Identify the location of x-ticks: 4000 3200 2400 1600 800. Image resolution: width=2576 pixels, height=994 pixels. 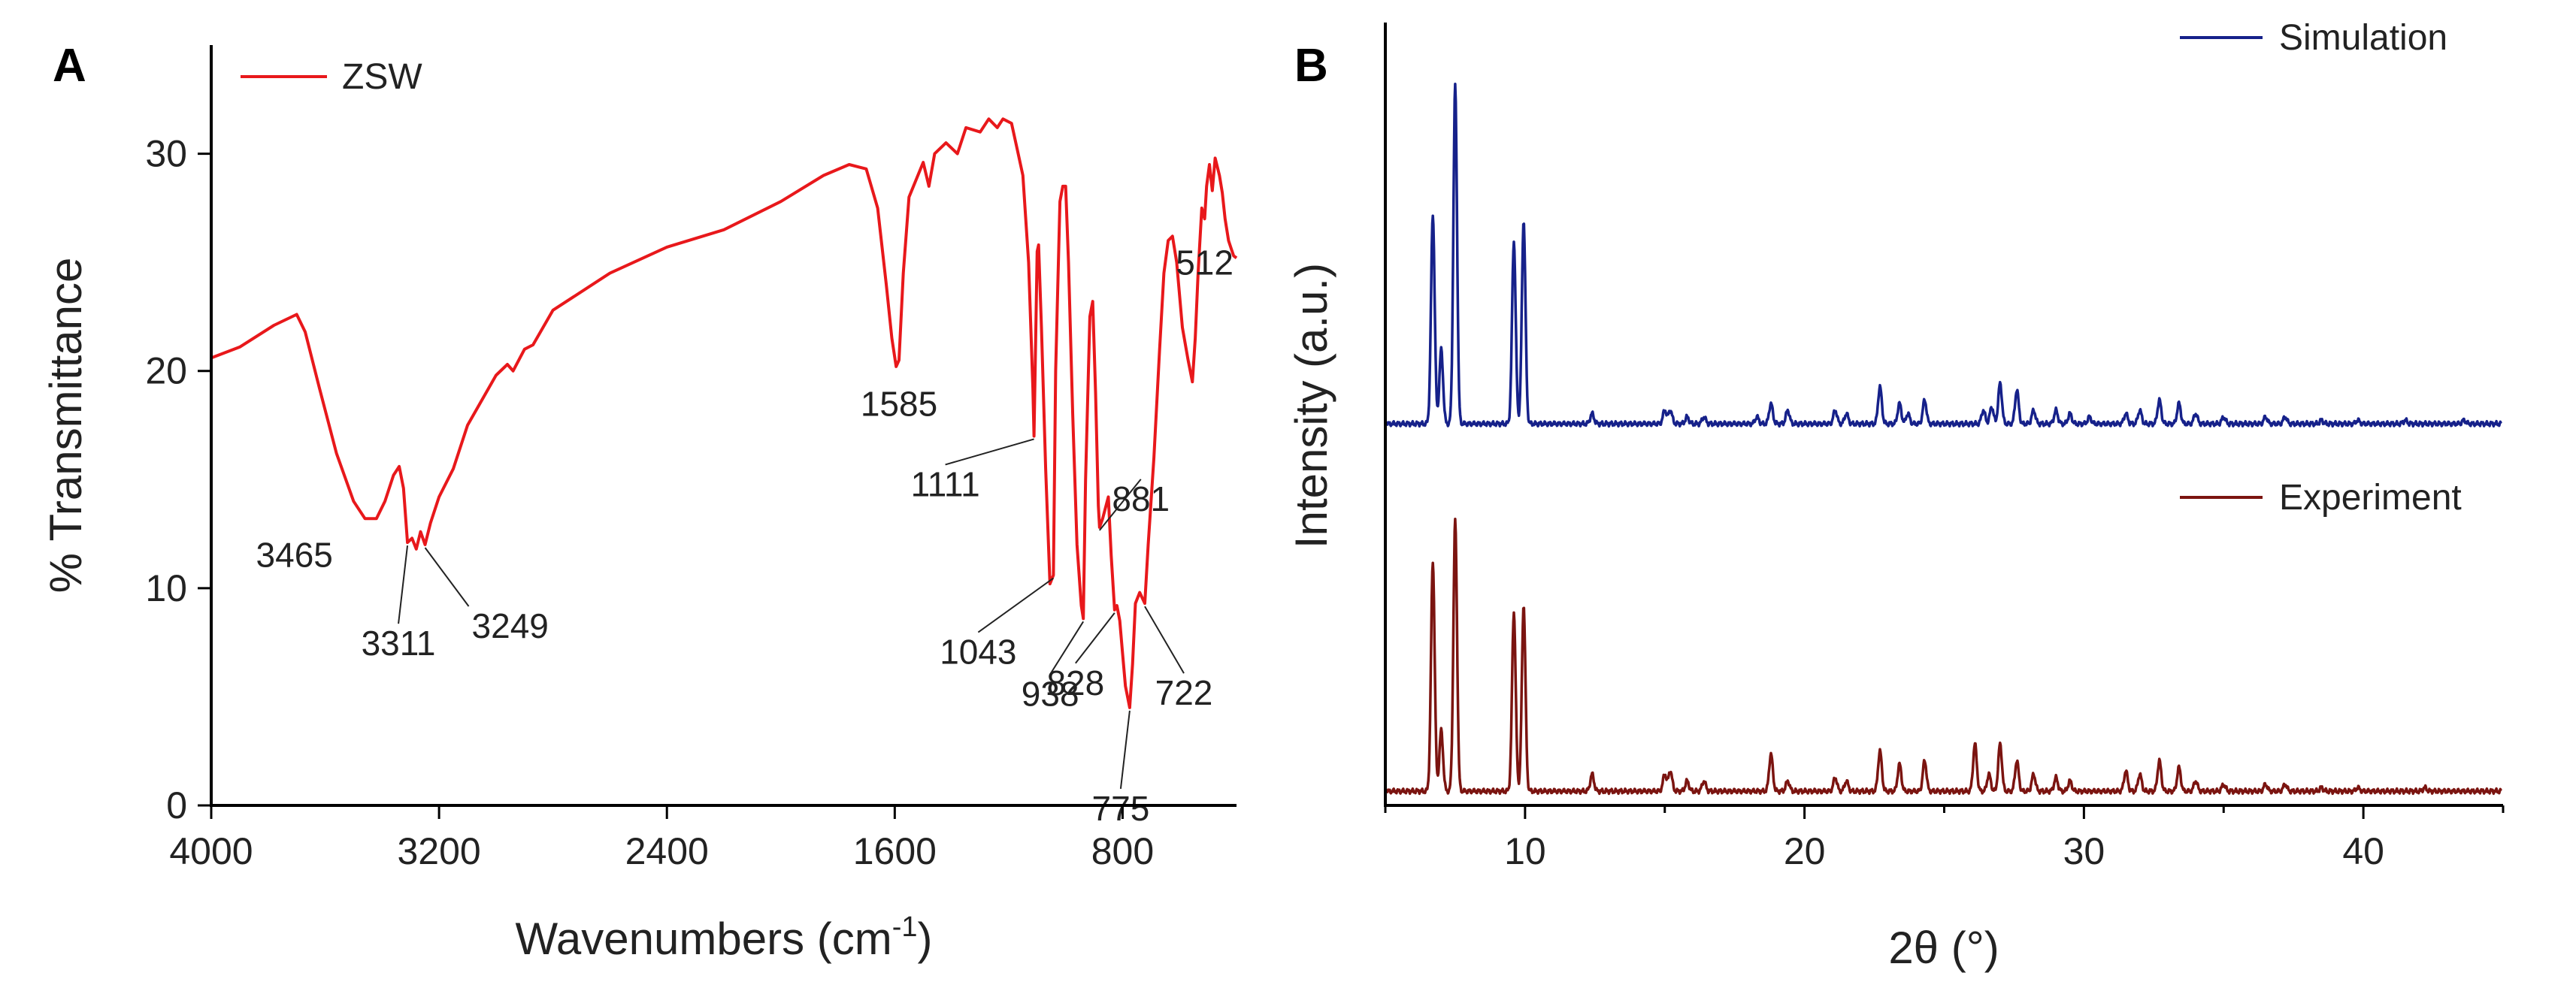
(661, 838).